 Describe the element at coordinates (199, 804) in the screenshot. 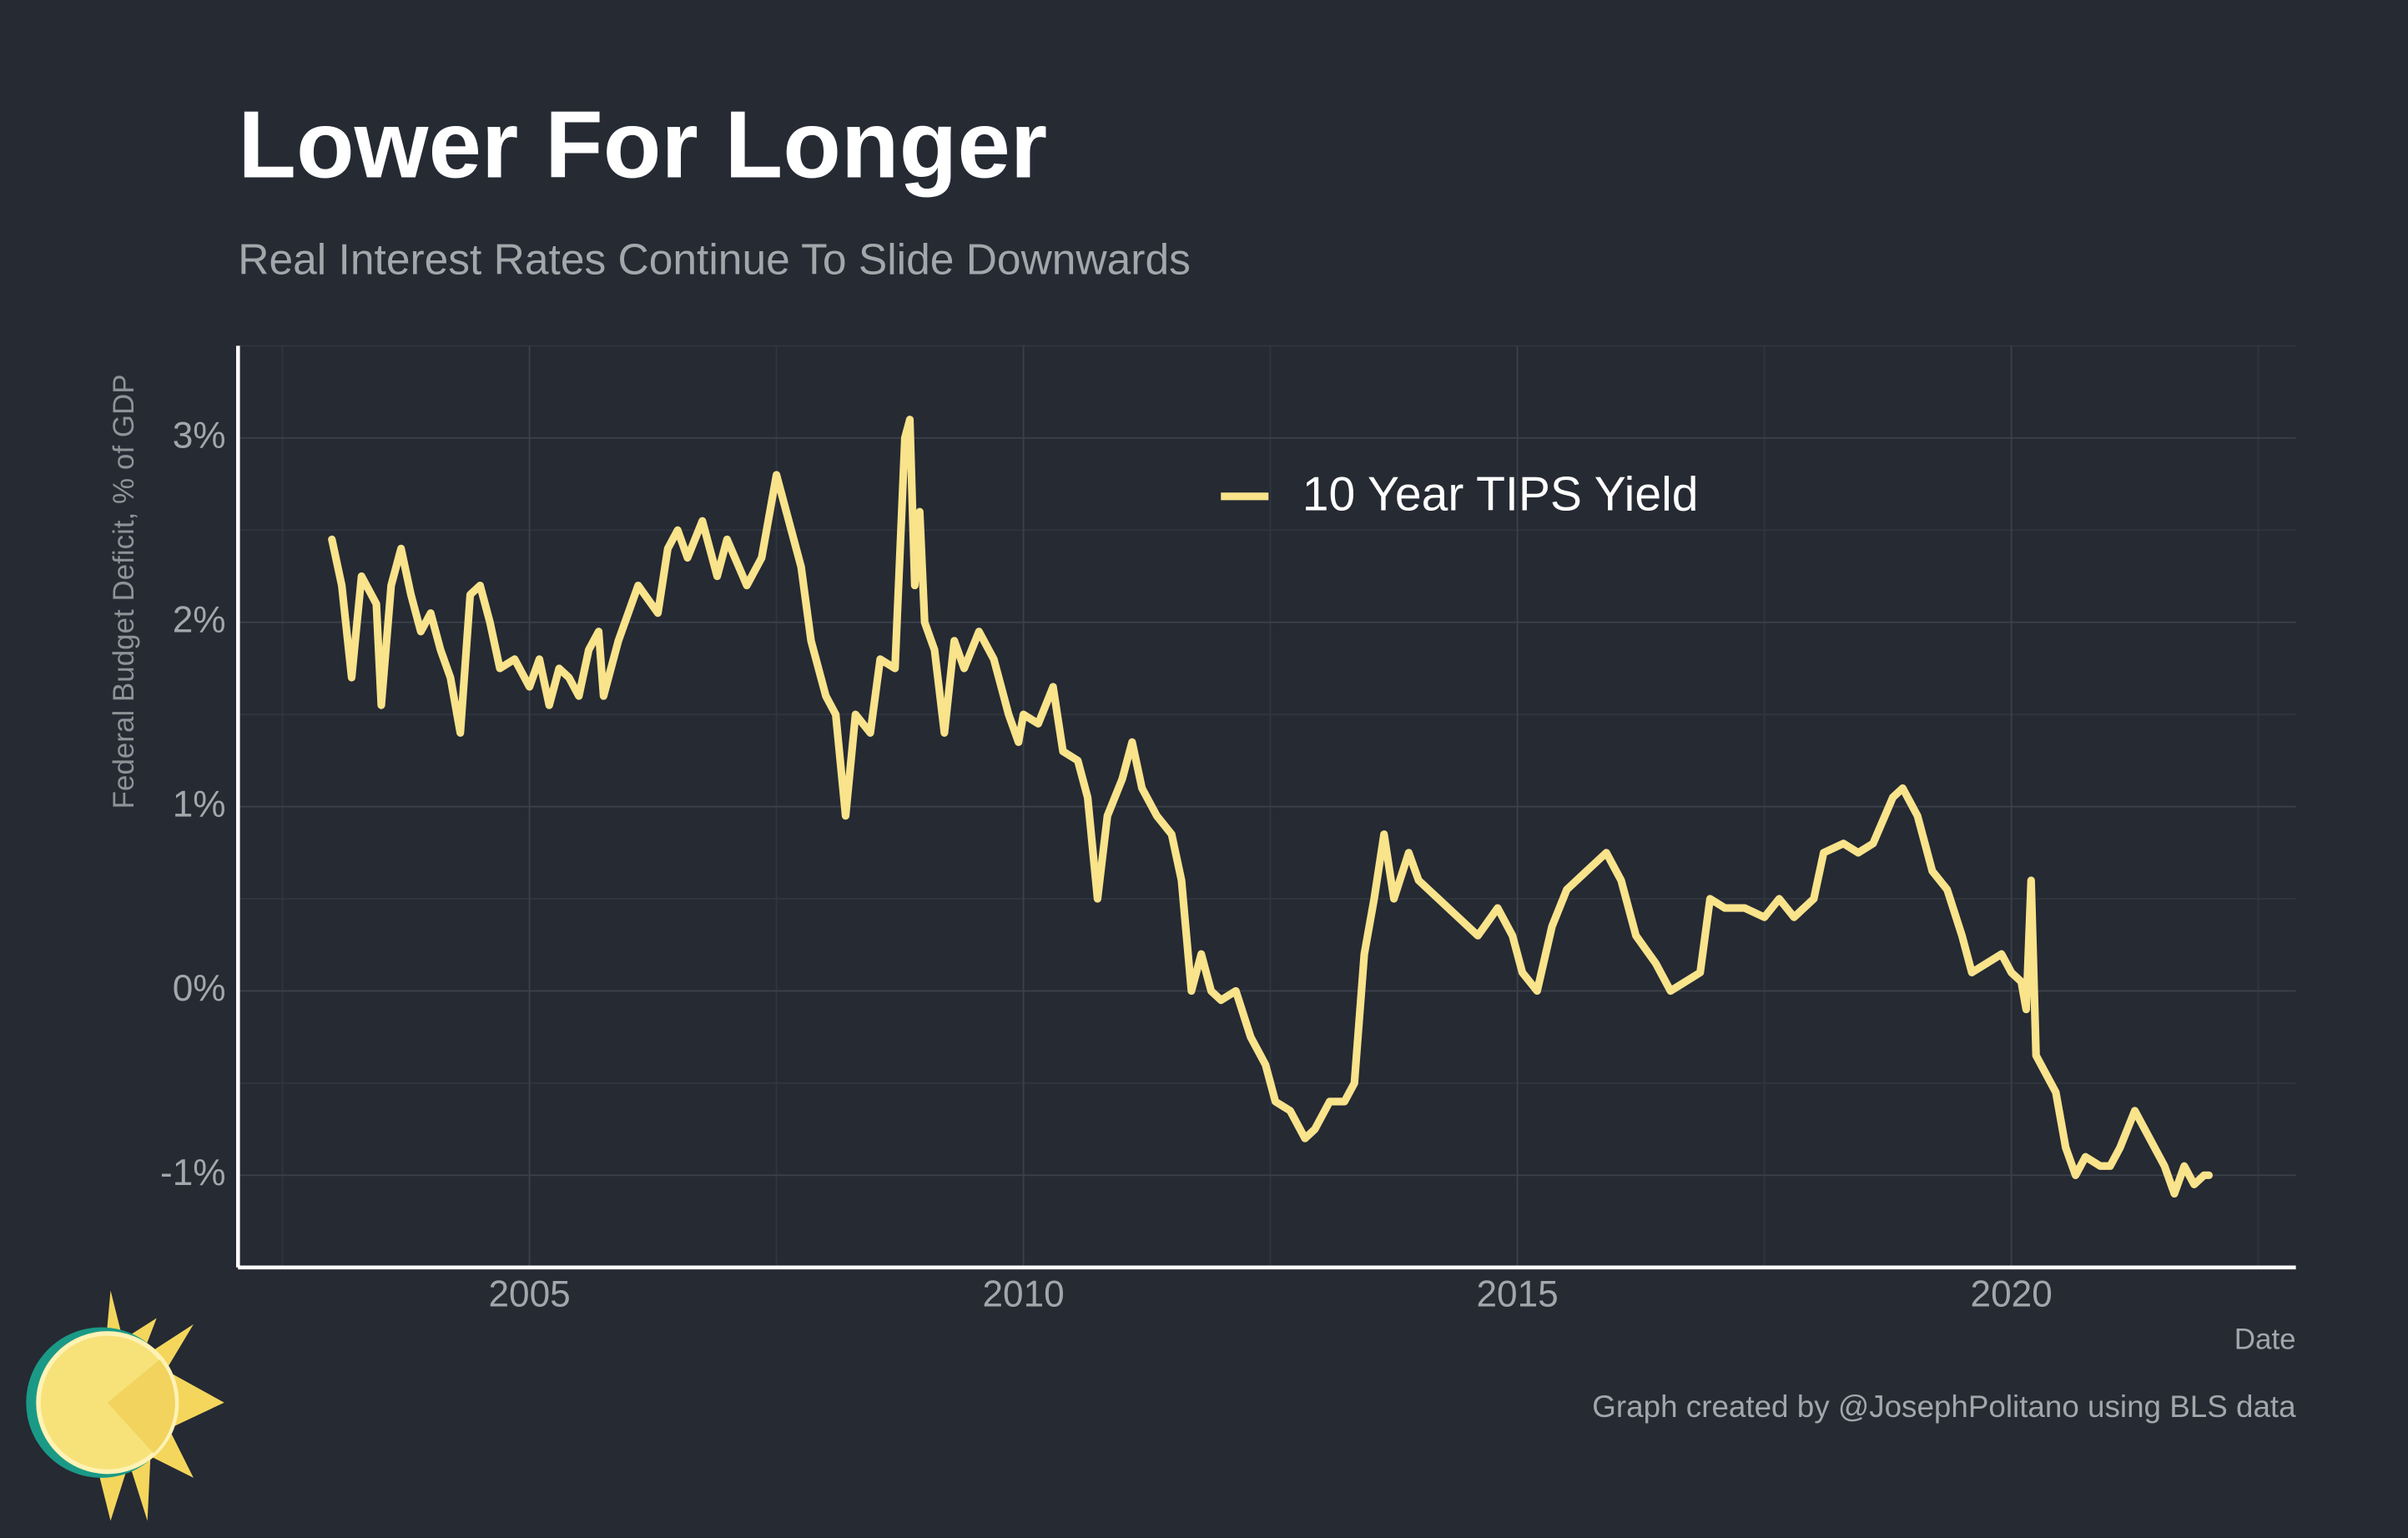

I see `y-tick-label: 1%` at that location.